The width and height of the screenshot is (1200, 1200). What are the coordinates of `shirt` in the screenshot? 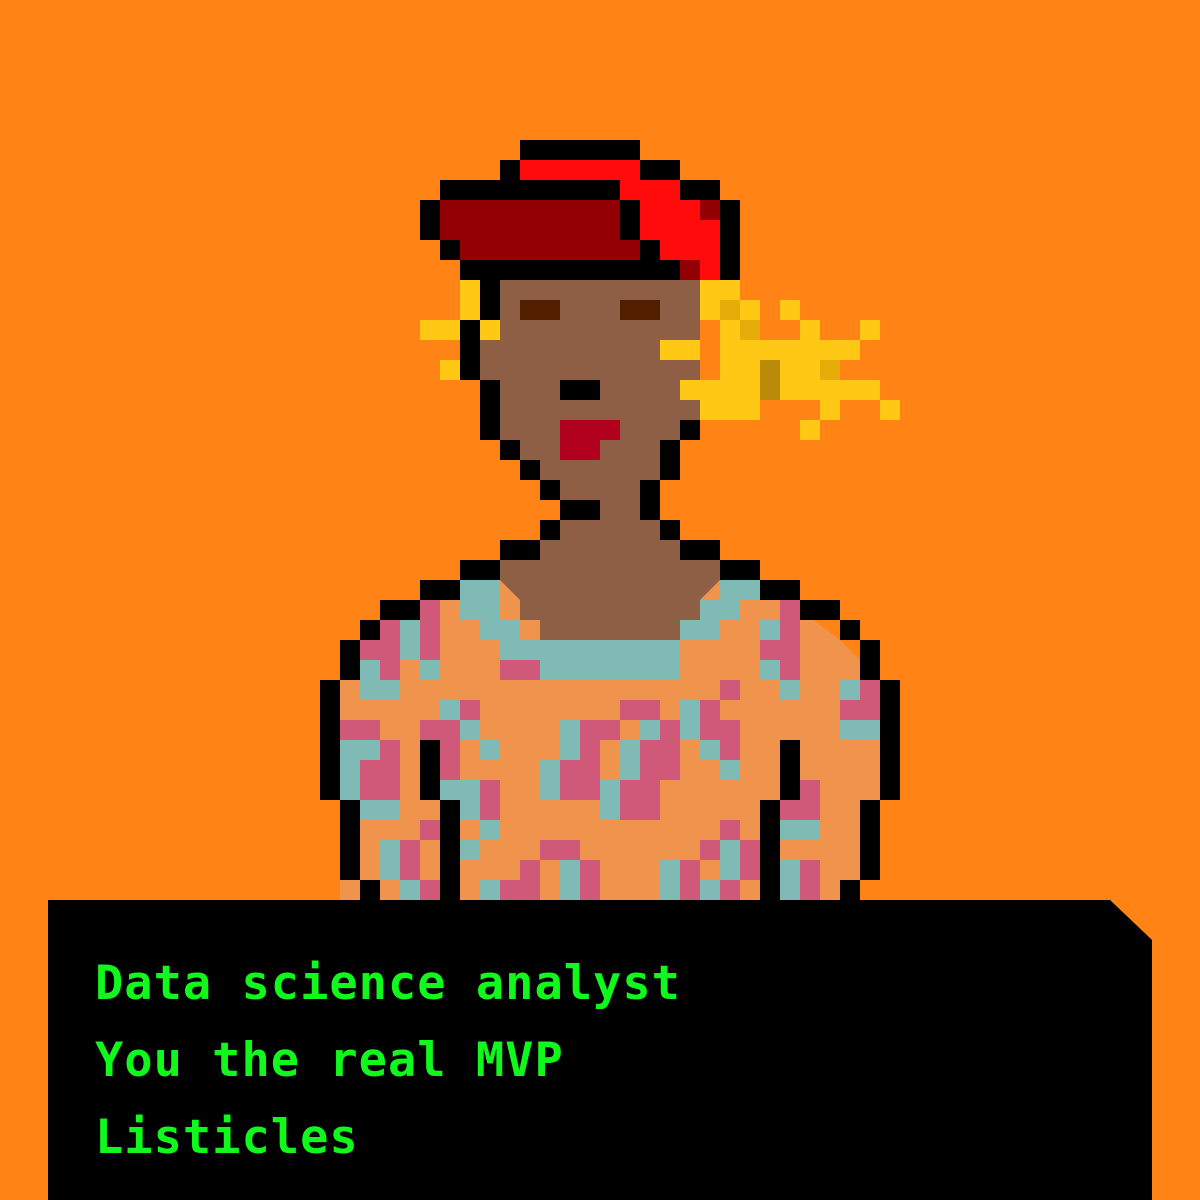 It's located at (610, 730).